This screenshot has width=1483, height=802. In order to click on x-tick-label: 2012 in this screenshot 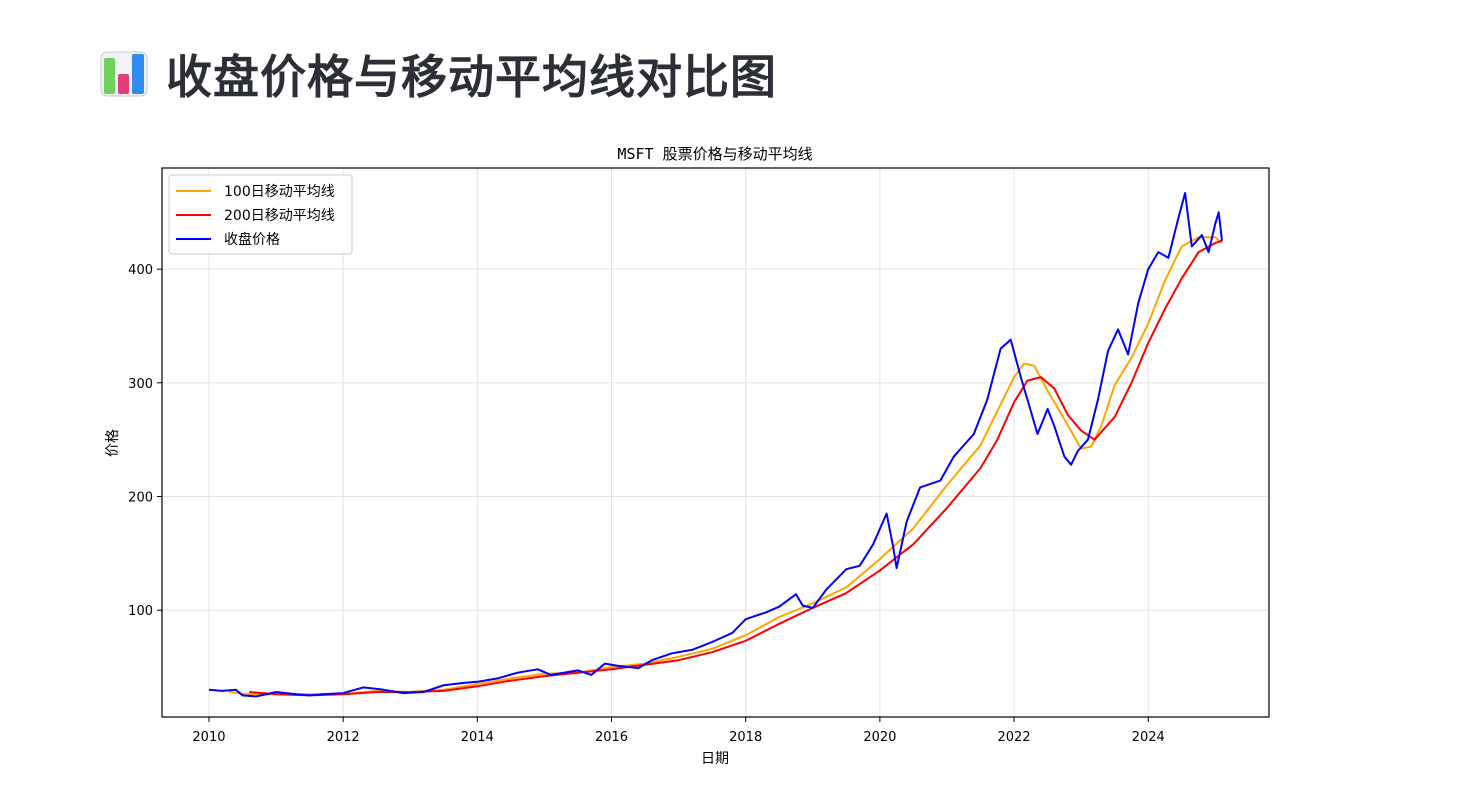, I will do `click(343, 737)`.